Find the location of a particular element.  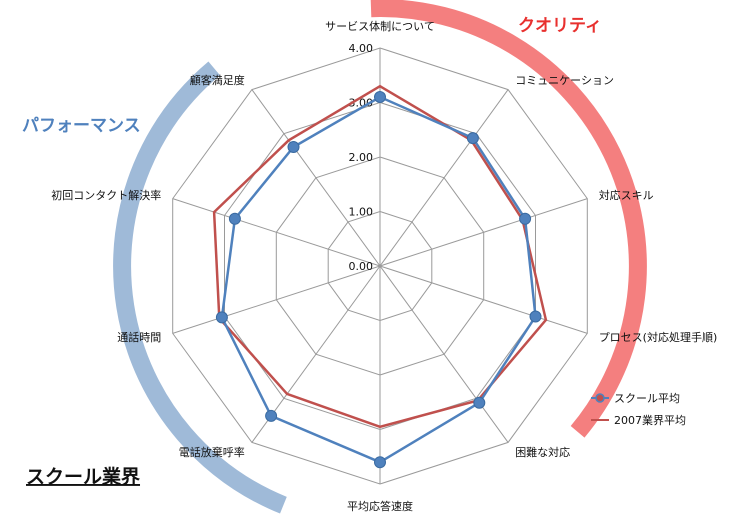

legend-swatch-school-marker is located at coordinates (600, 398).